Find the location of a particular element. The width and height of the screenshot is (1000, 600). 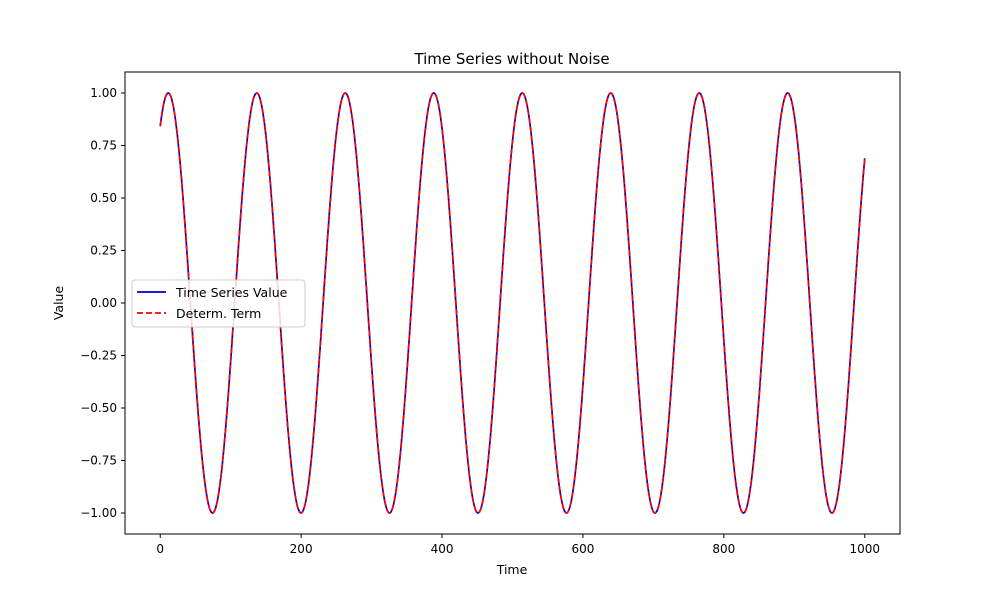

legend-box is located at coordinates (218, 303).